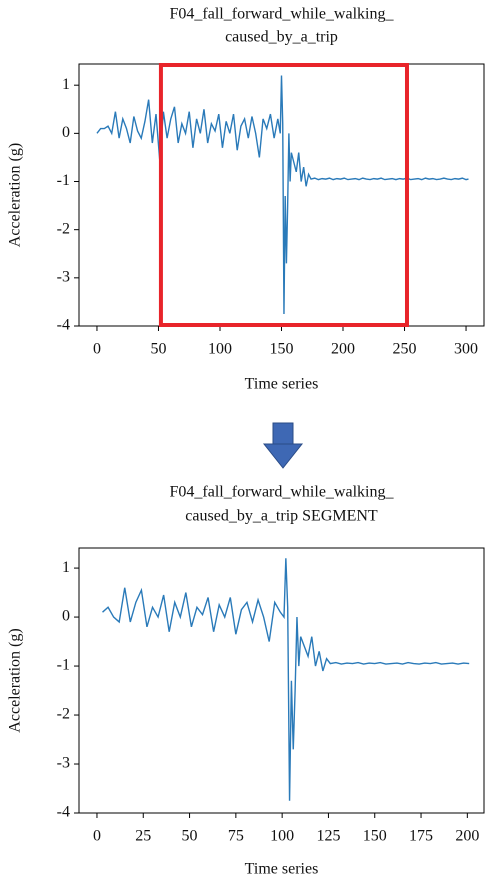 Image resolution: width=485 pixels, height=885 pixels. Describe the element at coordinates (236, 836) in the screenshot. I see `x-tick-label: 75` at that location.